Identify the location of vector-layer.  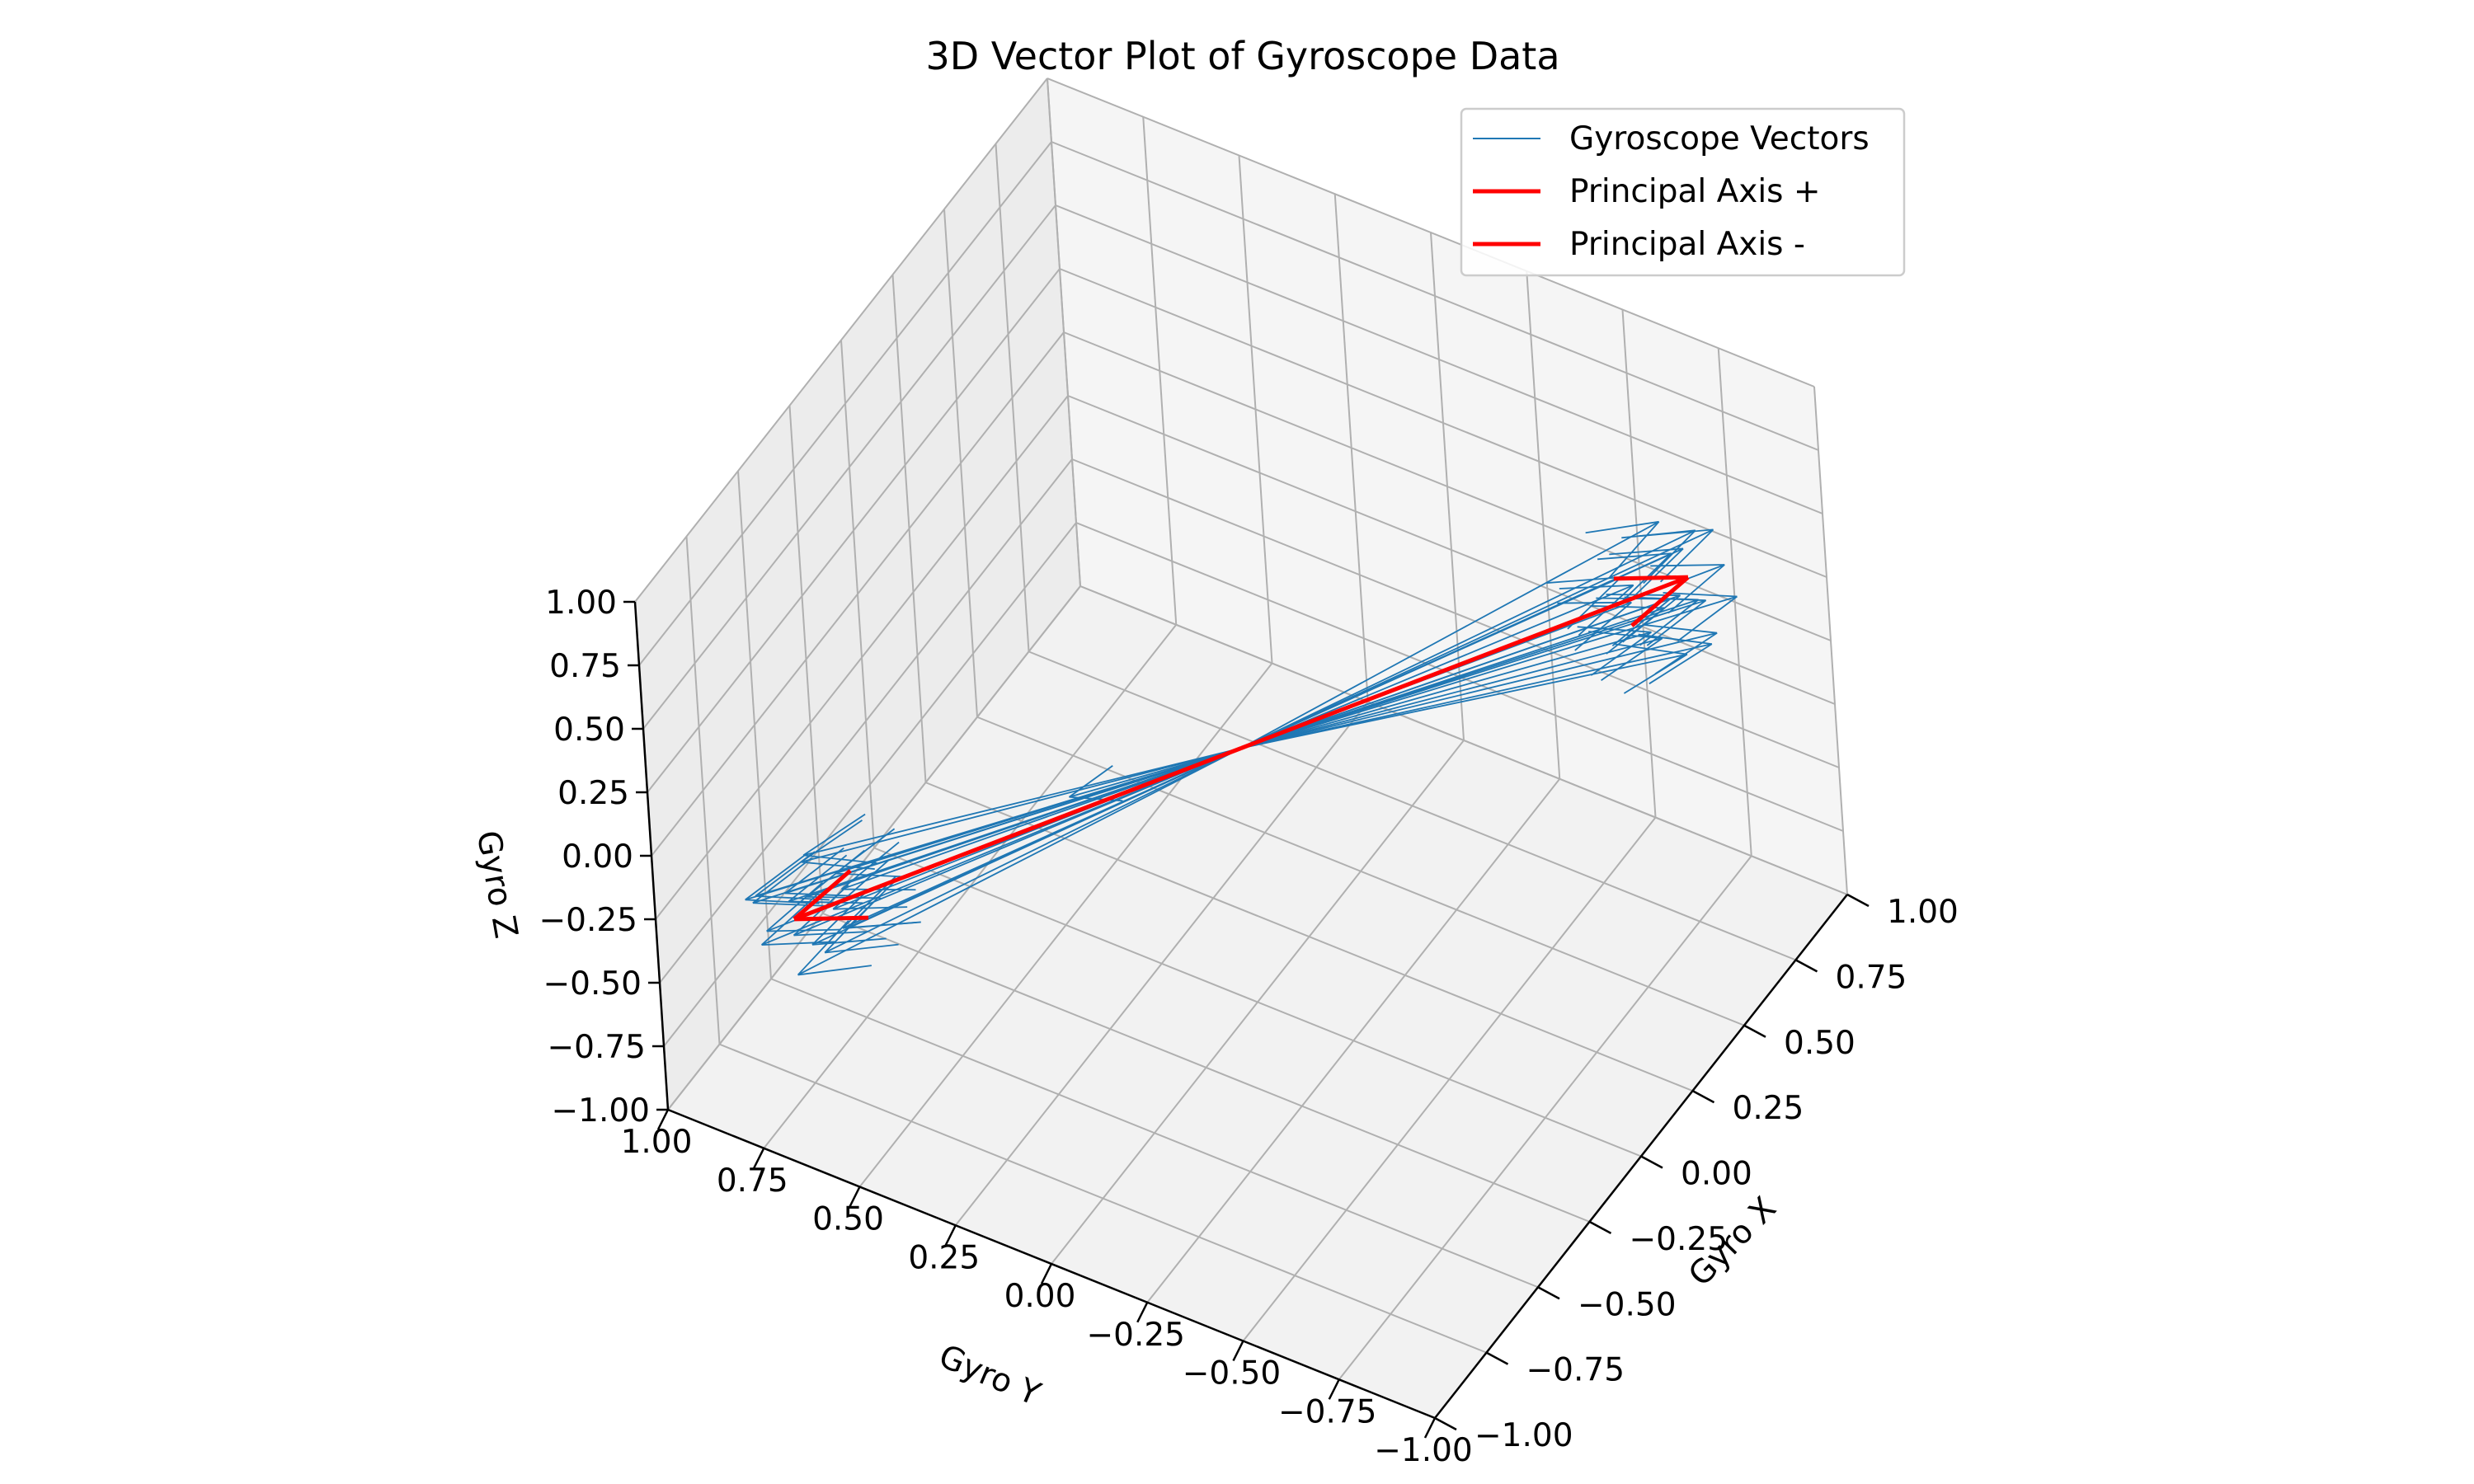
(1241, 748).